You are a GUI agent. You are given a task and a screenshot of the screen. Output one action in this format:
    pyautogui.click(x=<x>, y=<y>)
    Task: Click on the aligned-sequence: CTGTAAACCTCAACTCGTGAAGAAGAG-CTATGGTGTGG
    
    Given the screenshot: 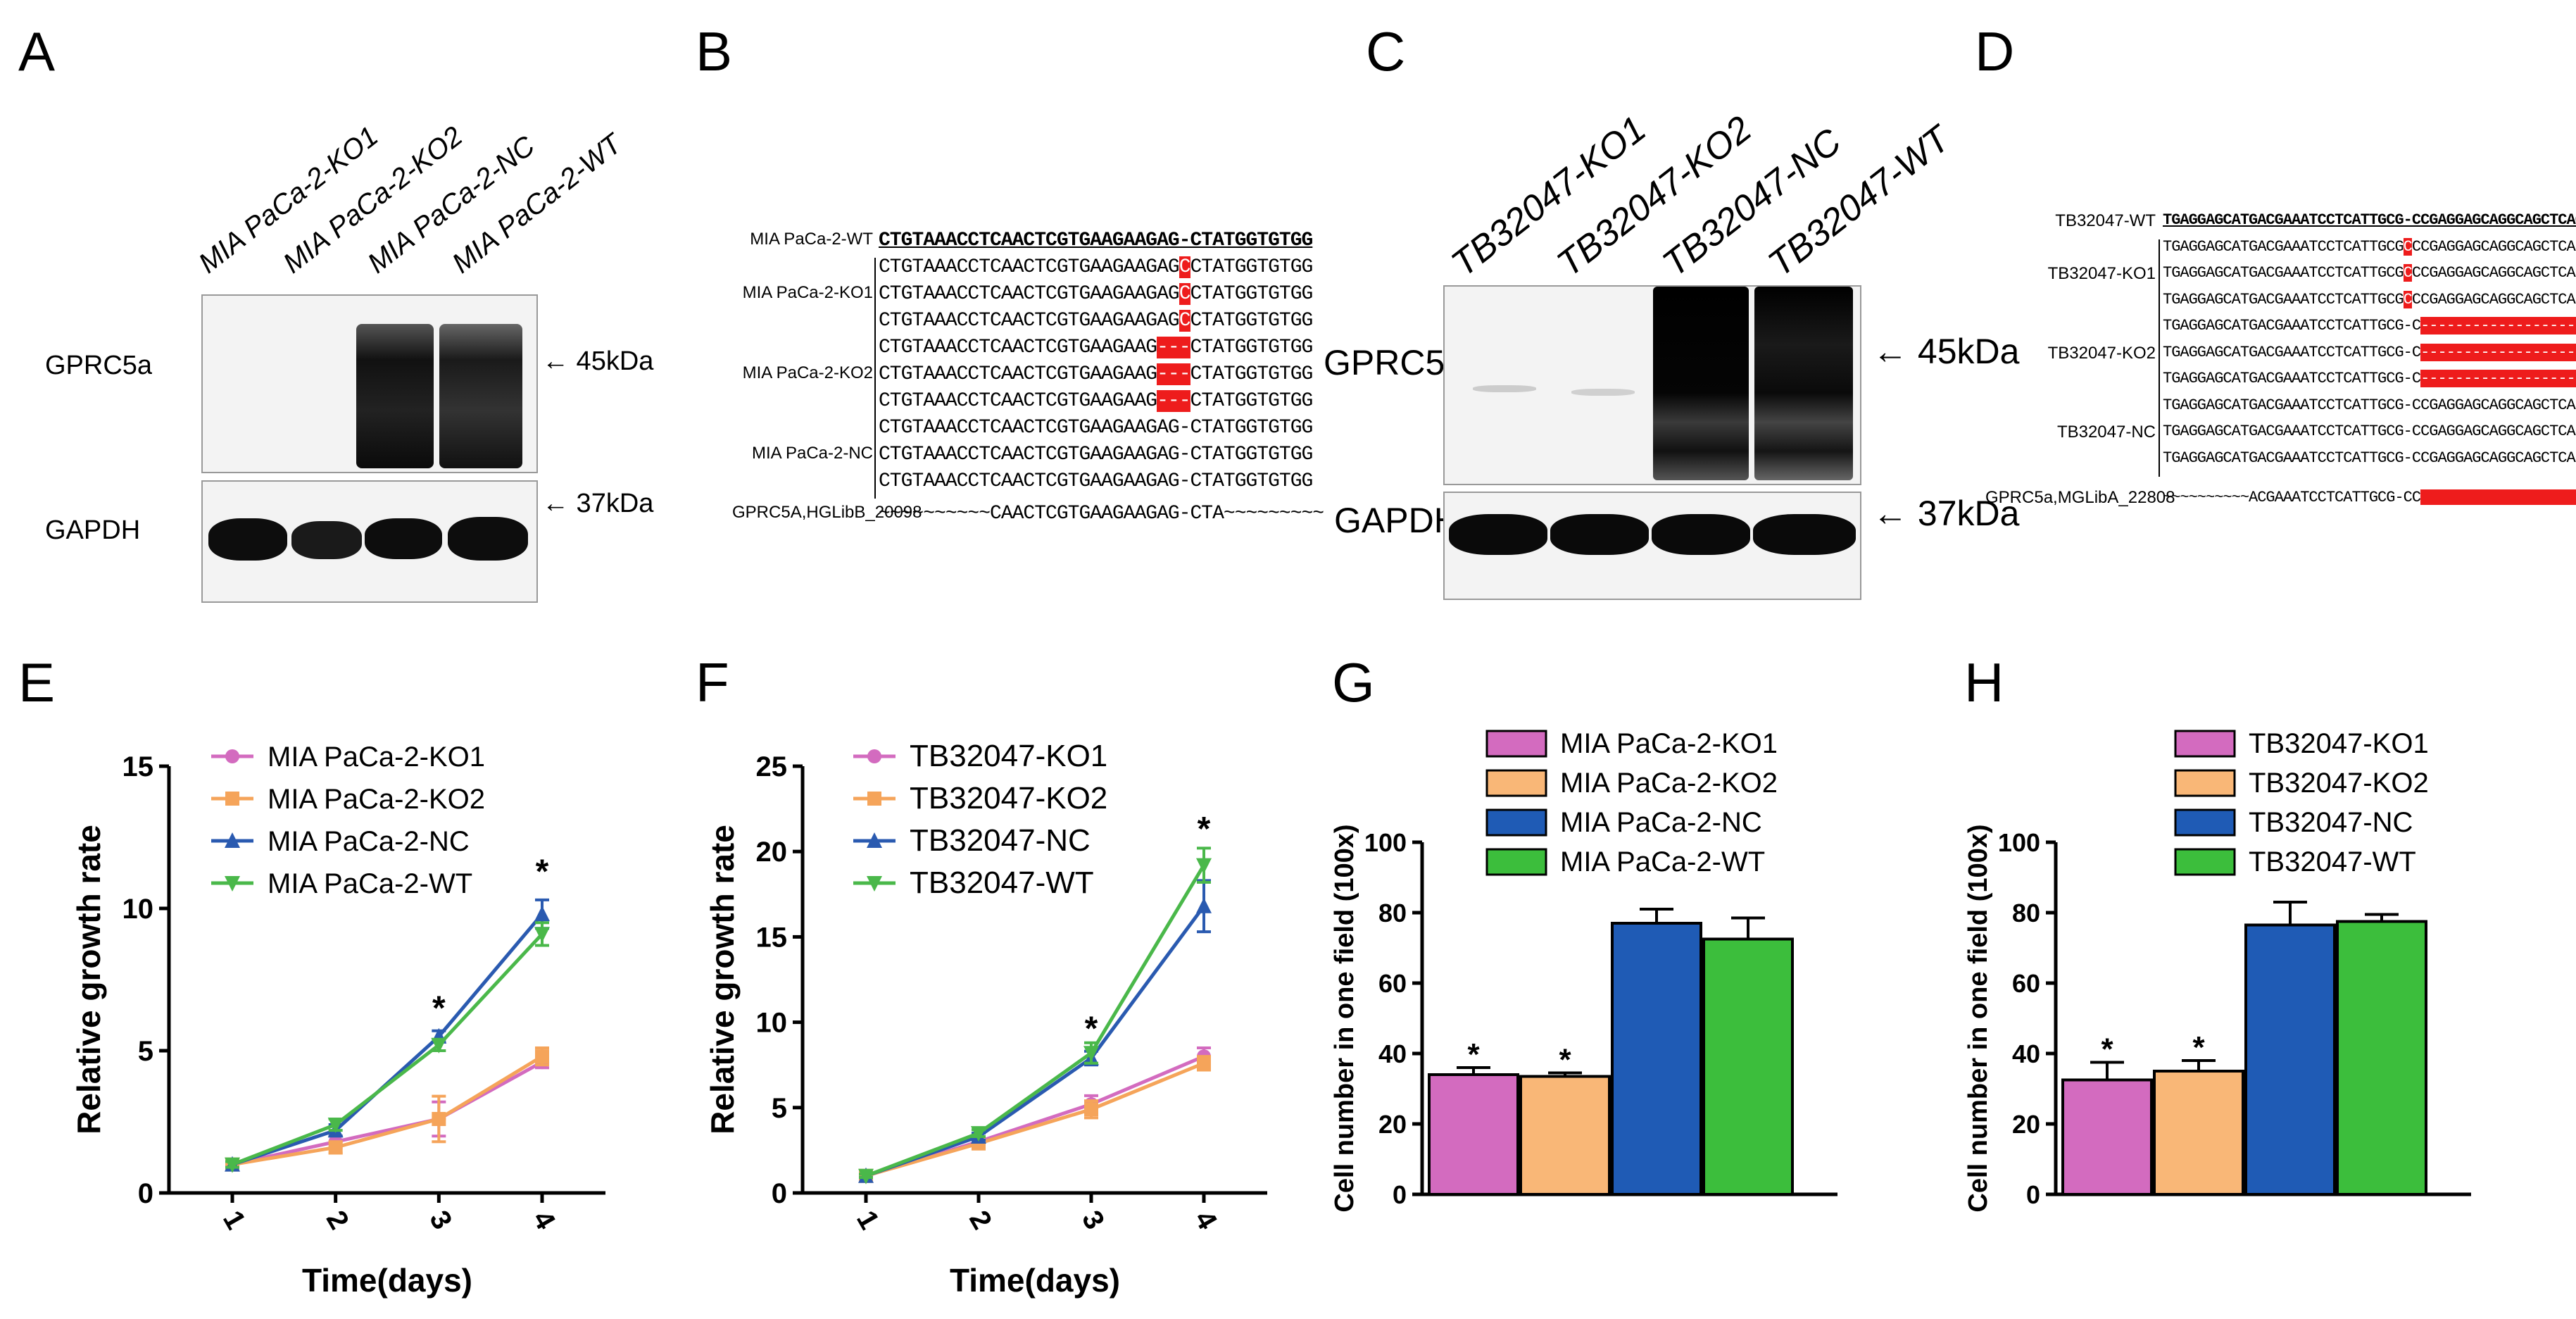 What is the action you would take?
    pyautogui.click(x=1096, y=481)
    